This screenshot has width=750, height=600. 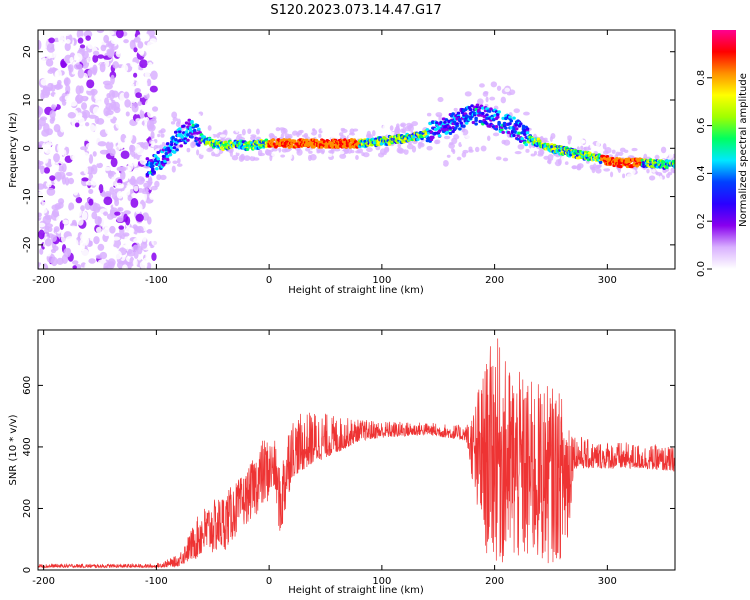 What do you see at coordinates (27, 148) in the screenshot?
I see `spectrogram-y-tick-label: 0` at bounding box center [27, 148].